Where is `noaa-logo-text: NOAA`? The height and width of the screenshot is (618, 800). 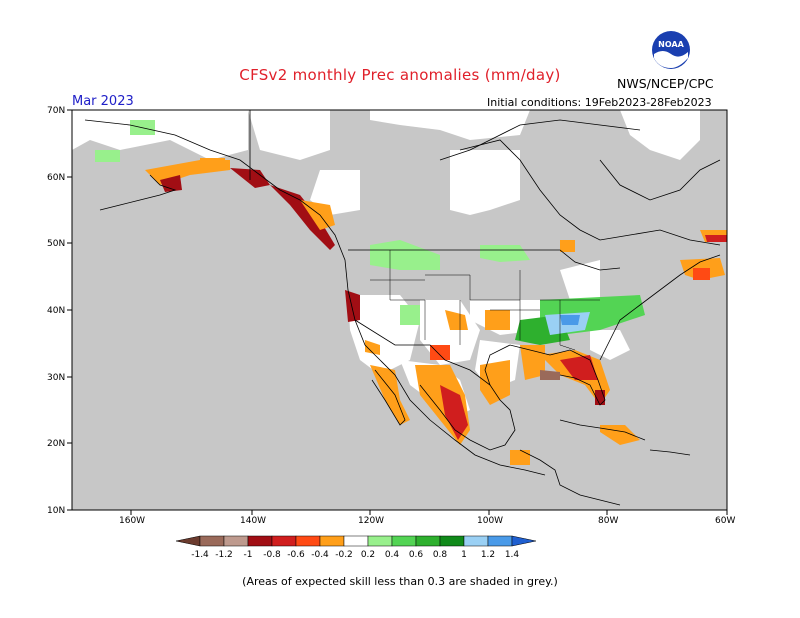
noaa-logo-text: NOAA is located at coordinates (671, 44).